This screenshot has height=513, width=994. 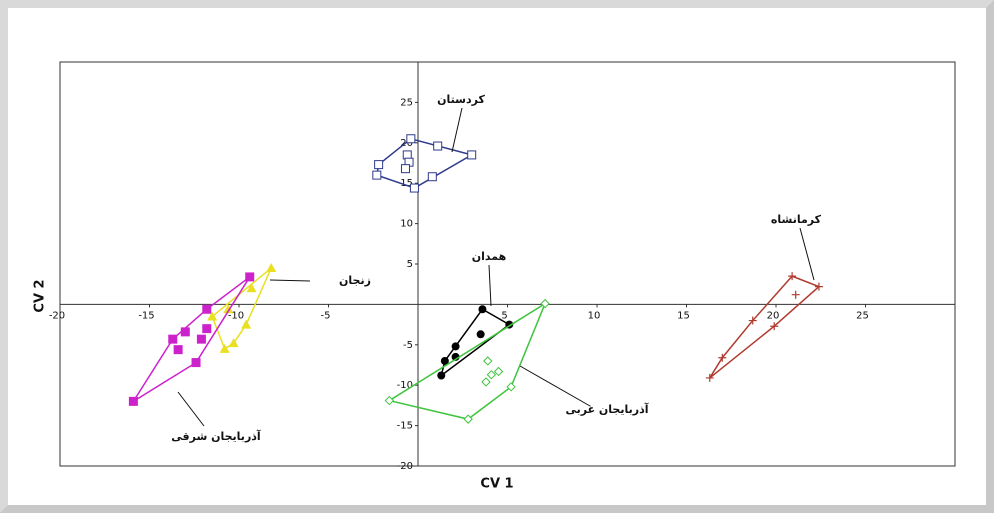 What do you see at coordinates (236, 315) in the screenshot?
I see `x-tick-label: -10` at bounding box center [236, 315].